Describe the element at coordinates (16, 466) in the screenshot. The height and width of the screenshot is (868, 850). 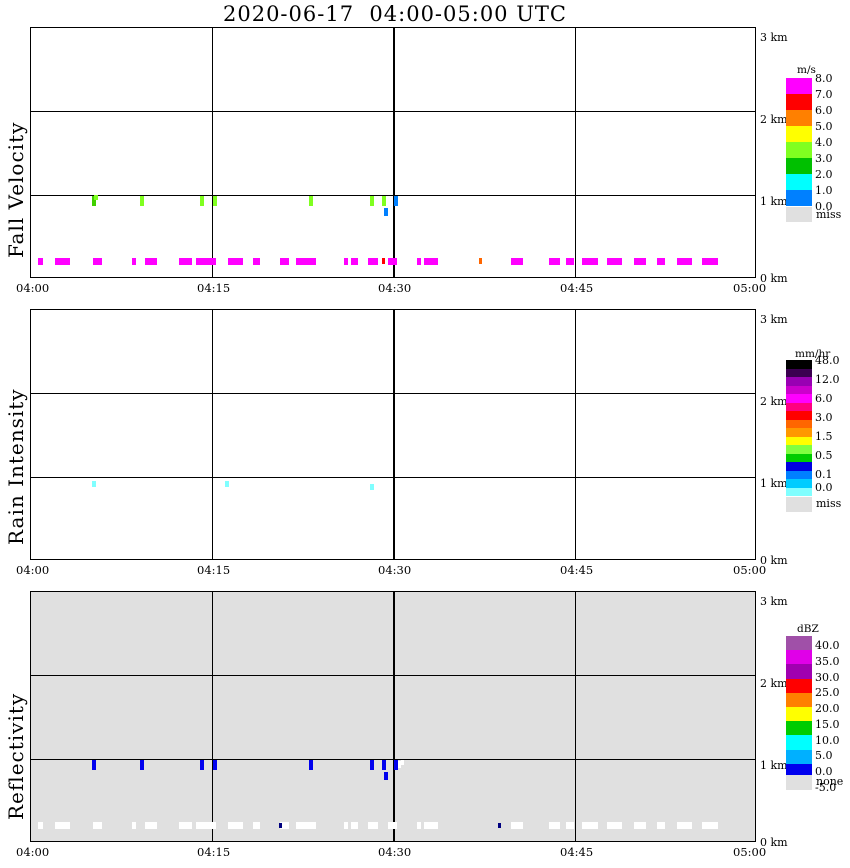
I see `panel-rain-intensity-label: Rain Intensity` at that location.